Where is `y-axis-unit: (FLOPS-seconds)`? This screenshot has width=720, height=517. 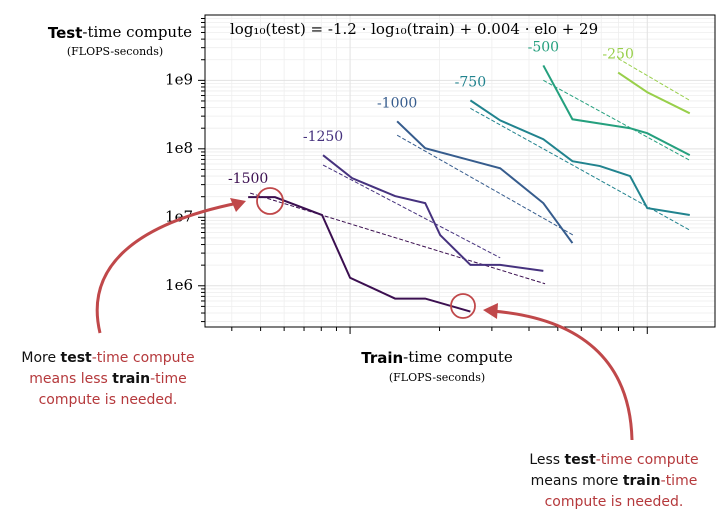
y-axis-unit: (FLOPS-seconds) is located at coordinates (115, 51).